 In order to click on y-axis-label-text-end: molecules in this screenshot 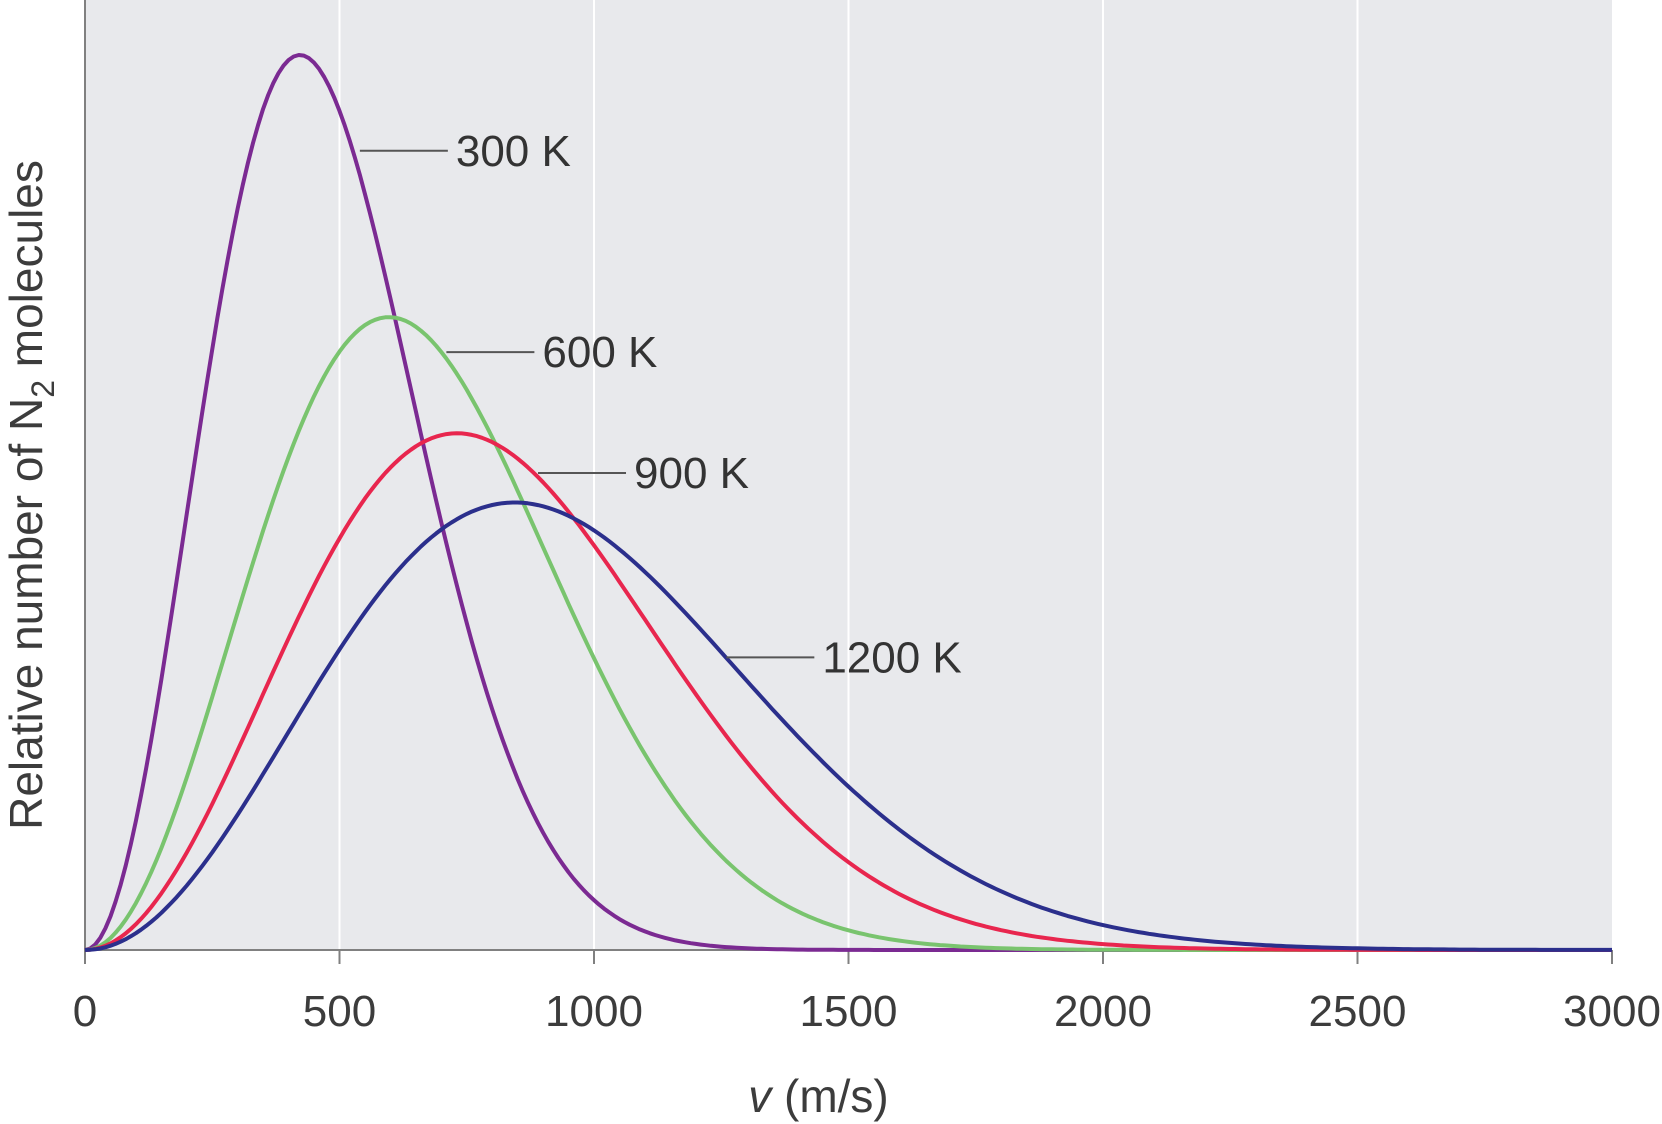, I will do `click(26, 270)`.